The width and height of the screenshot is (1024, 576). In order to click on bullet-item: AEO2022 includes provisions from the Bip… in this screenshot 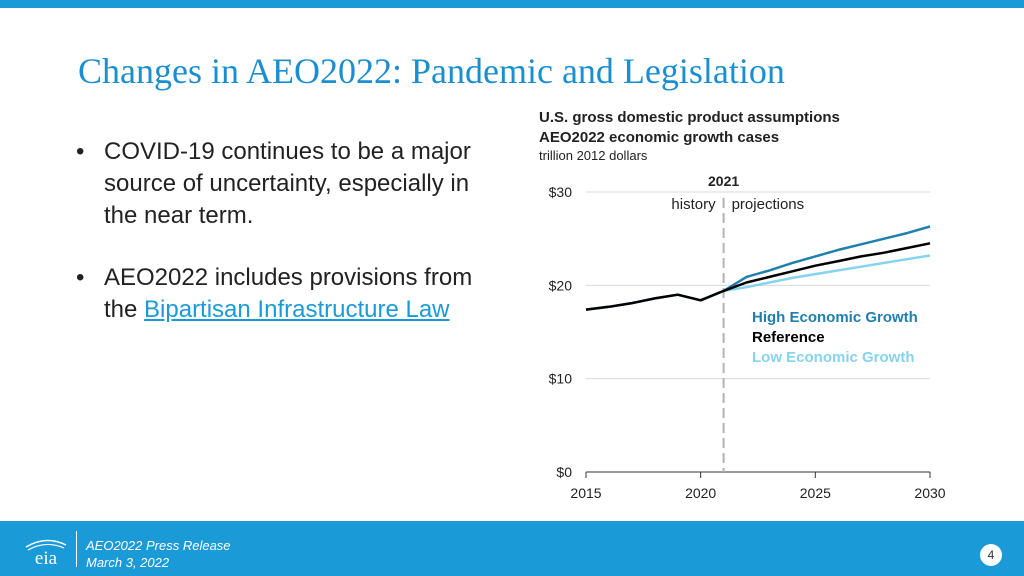, I will do `click(286, 294)`.